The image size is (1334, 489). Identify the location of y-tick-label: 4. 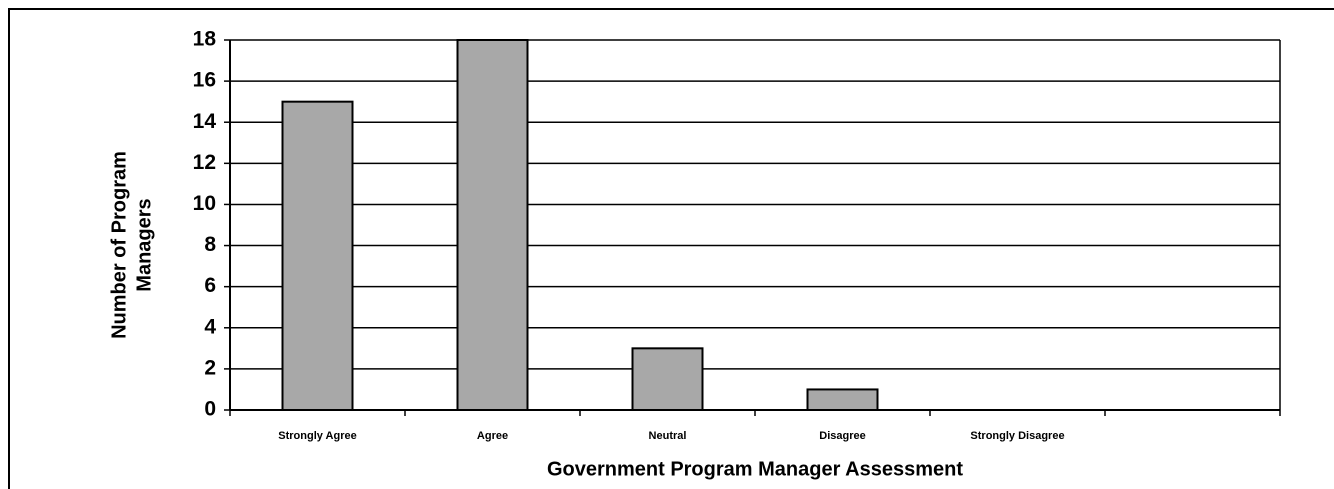
(210, 326).